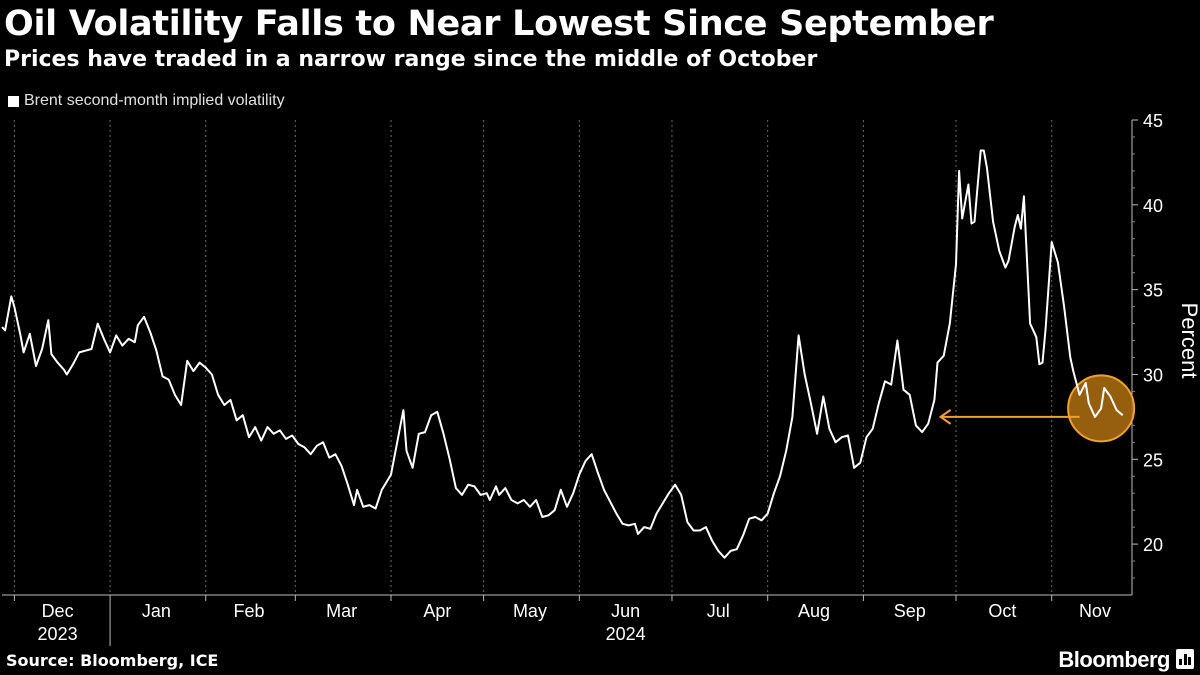 The image size is (1200, 675). I want to click on x-tick-label-aug: Aug, so click(814, 611).